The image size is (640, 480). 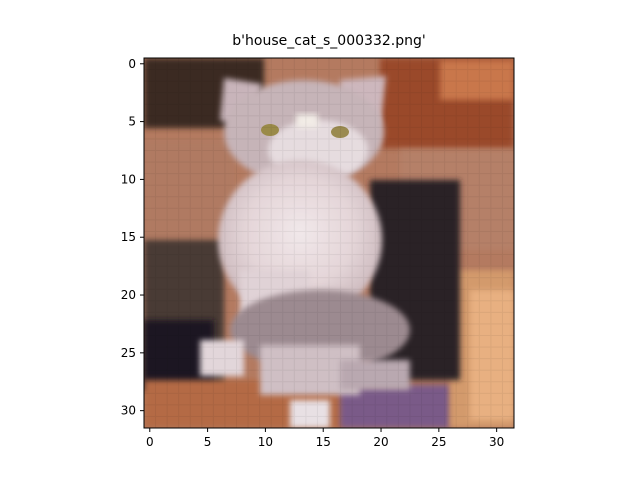 What do you see at coordinates (323, 442) in the screenshot?
I see `x-tick-label: 15` at bounding box center [323, 442].